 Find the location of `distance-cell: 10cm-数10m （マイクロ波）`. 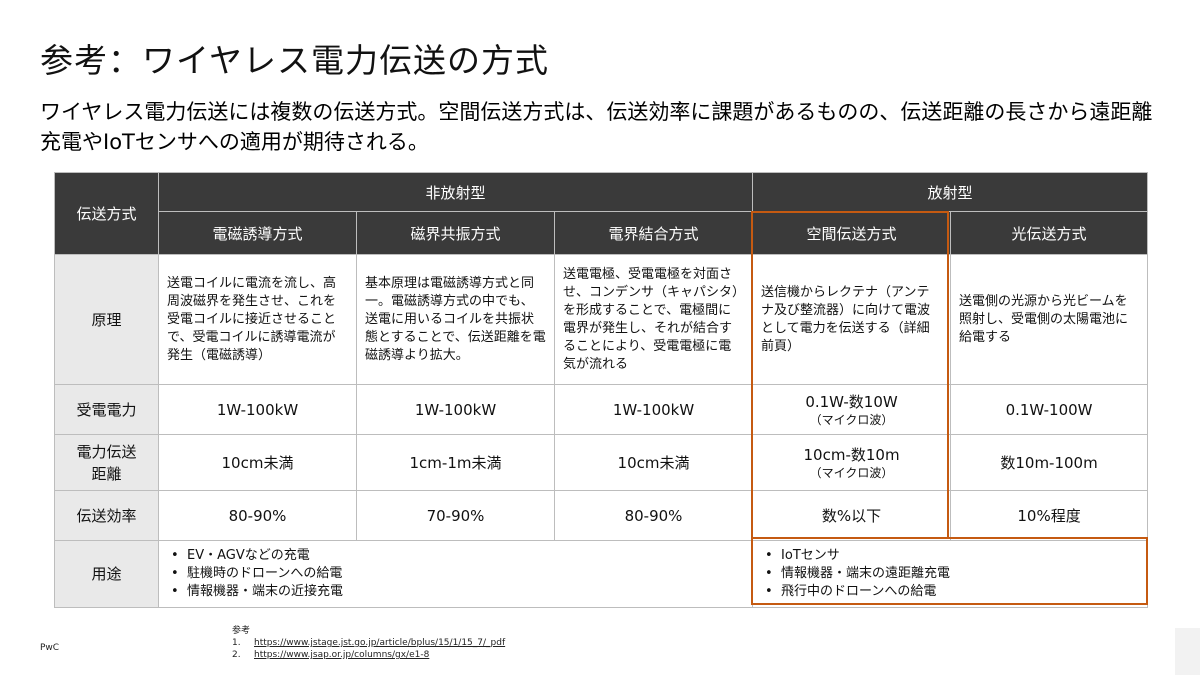

distance-cell: 10cm-数10m （マイクロ波） is located at coordinates (852, 462).